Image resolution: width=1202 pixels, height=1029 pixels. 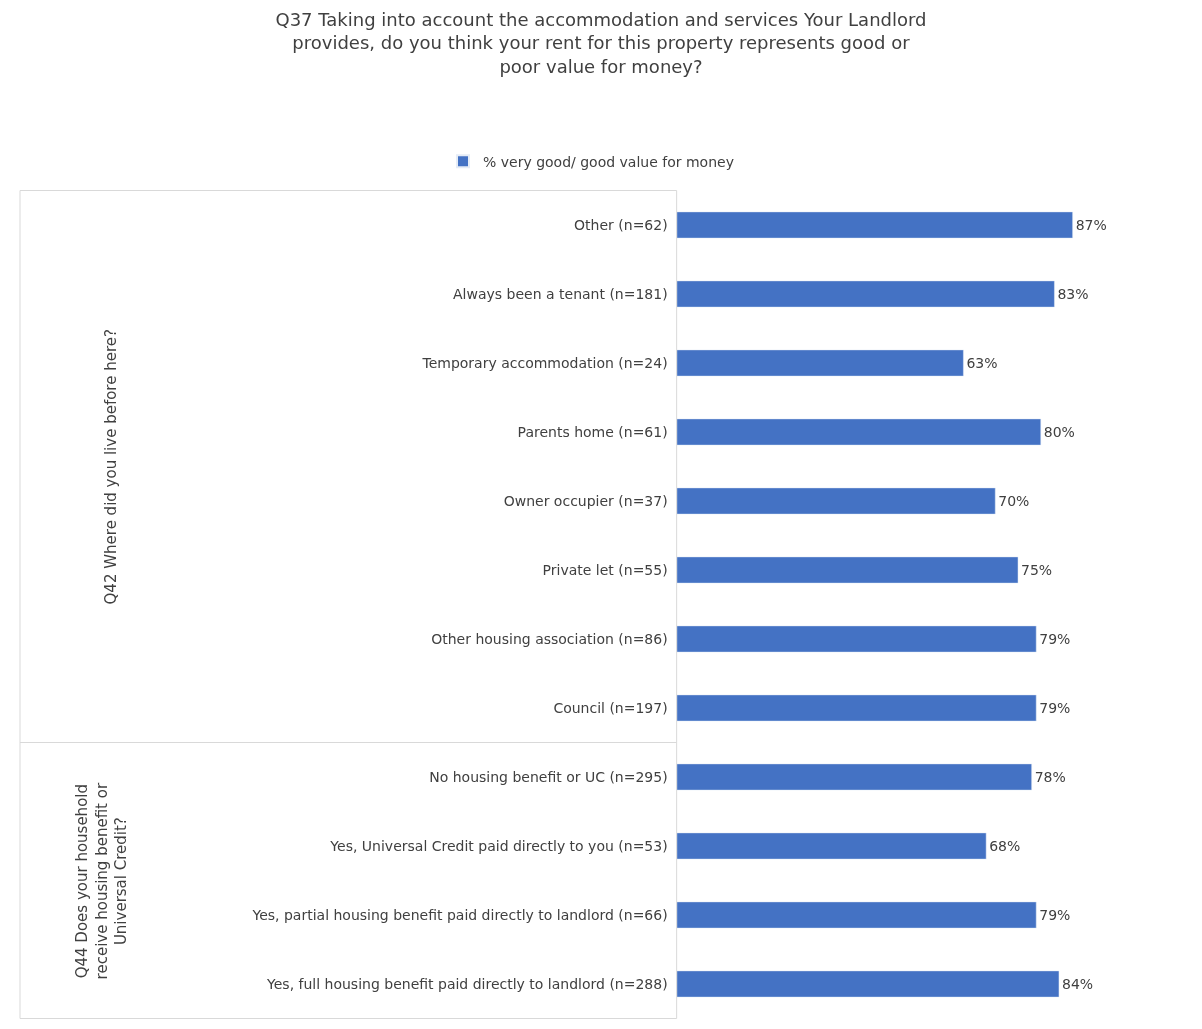 I want to click on data-label: 83%, so click(x=1073, y=294).